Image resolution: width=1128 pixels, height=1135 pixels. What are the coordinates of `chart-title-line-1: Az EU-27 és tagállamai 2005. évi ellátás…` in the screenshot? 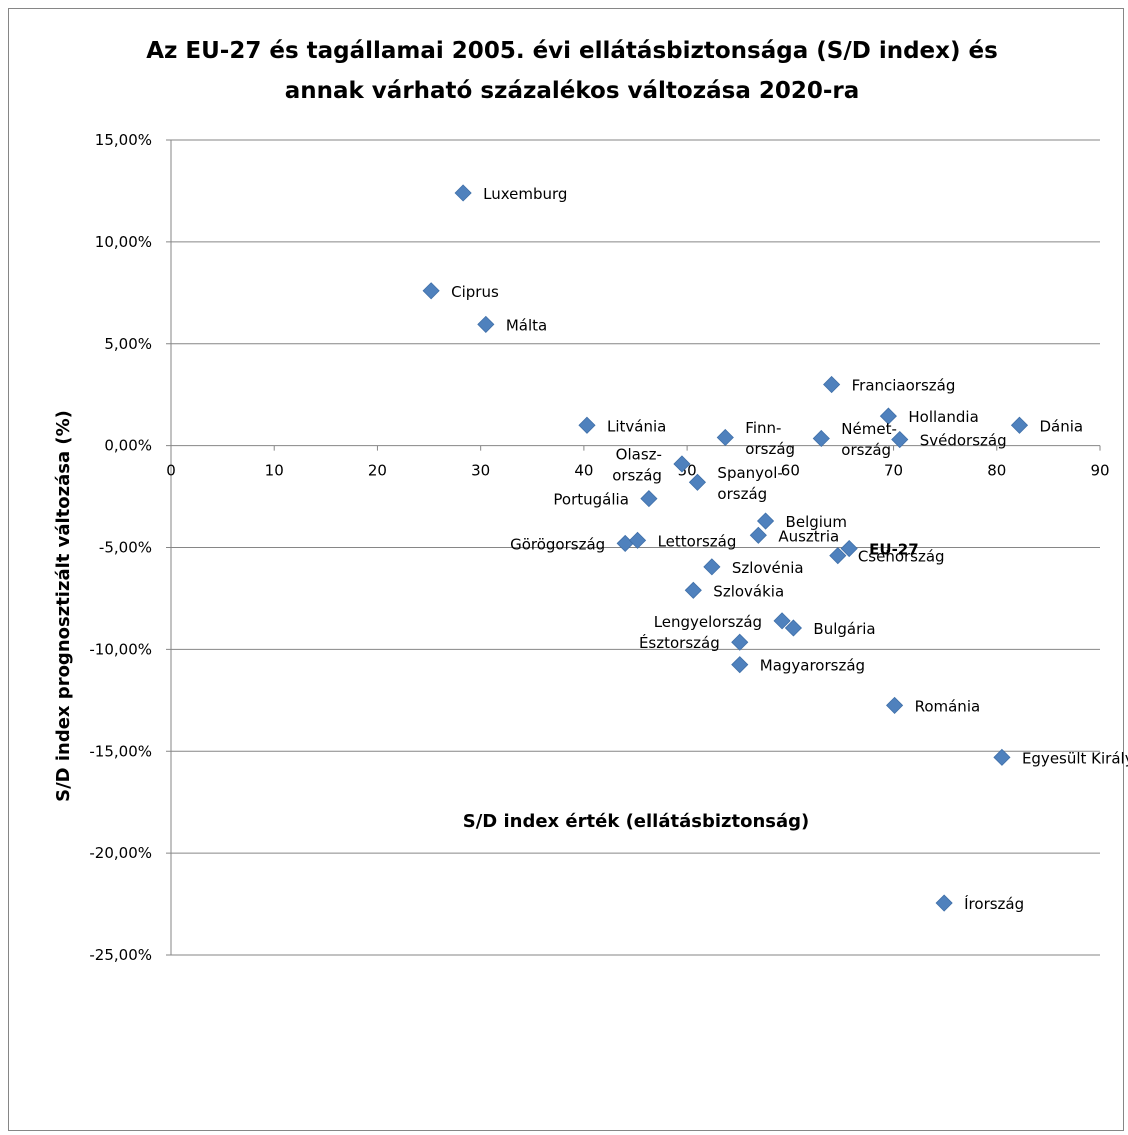 It's located at (572, 51).